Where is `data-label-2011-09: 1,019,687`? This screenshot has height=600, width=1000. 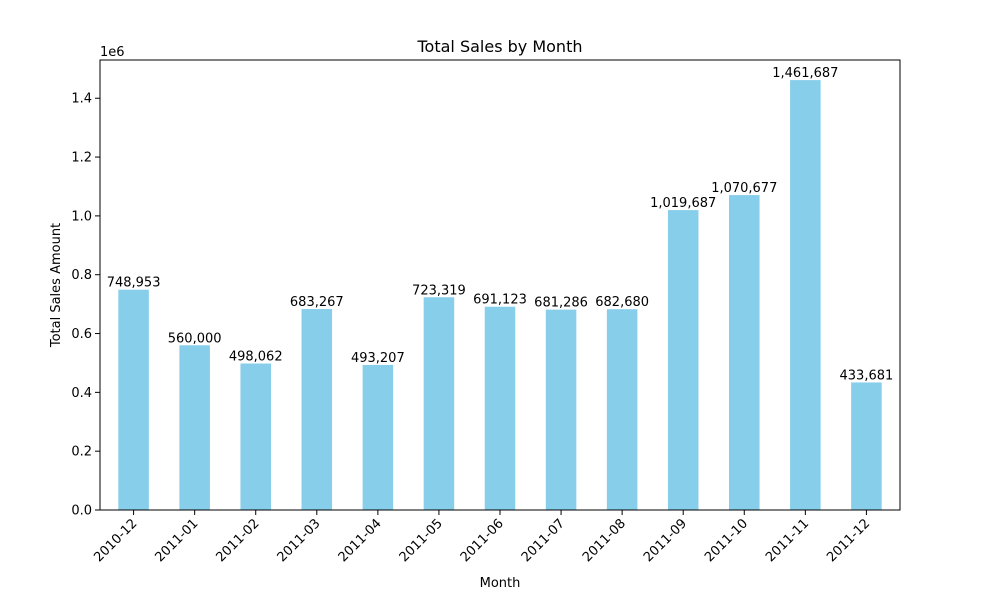 data-label-2011-09: 1,019,687 is located at coordinates (683, 203).